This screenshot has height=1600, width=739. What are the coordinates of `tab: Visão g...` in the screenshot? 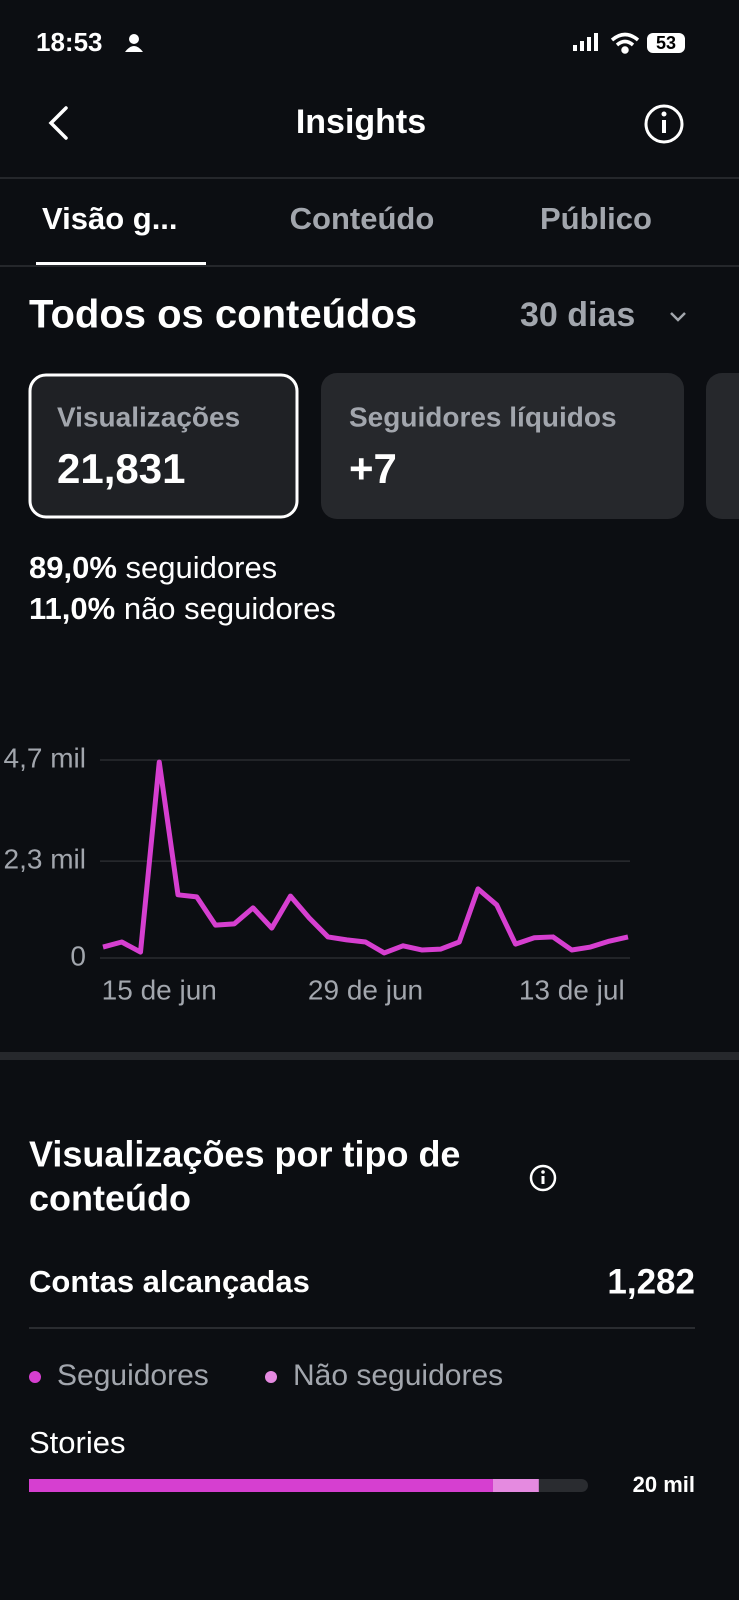 It's located at (110, 218).